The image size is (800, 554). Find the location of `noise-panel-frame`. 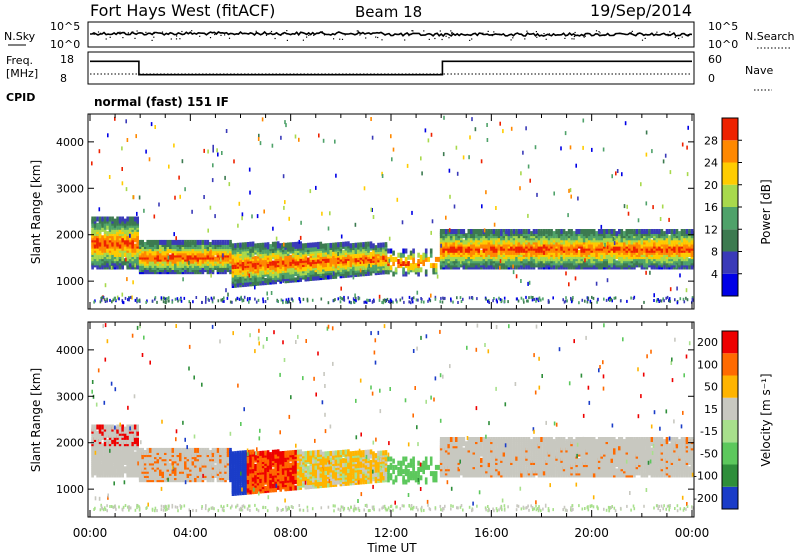

noise-panel-frame is located at coordinates (391, 34).